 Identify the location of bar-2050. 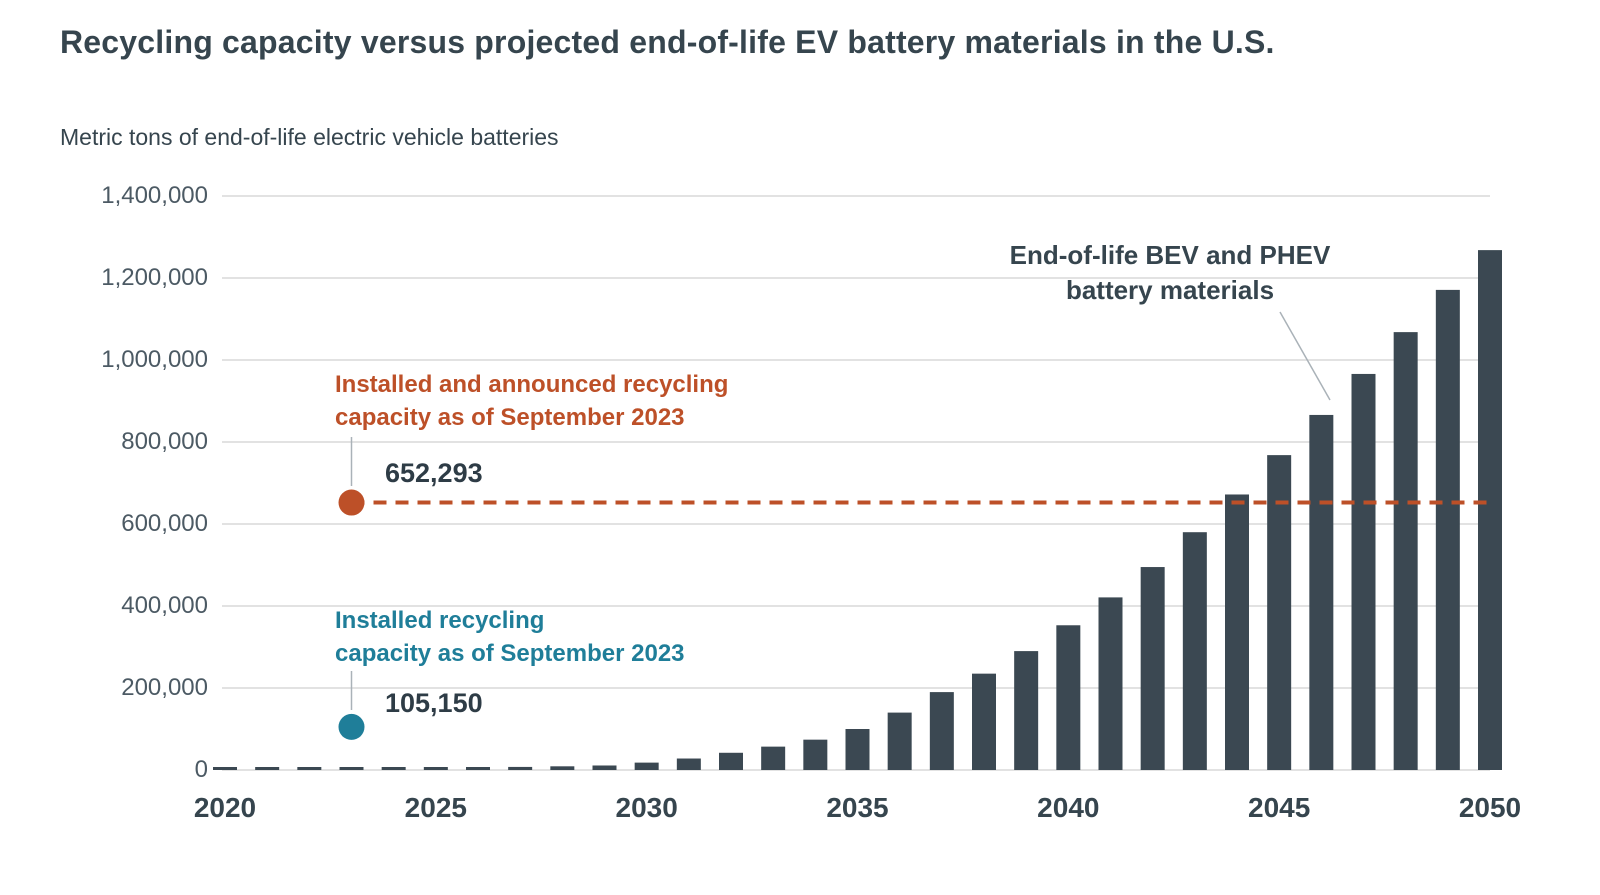
(1490, 510).